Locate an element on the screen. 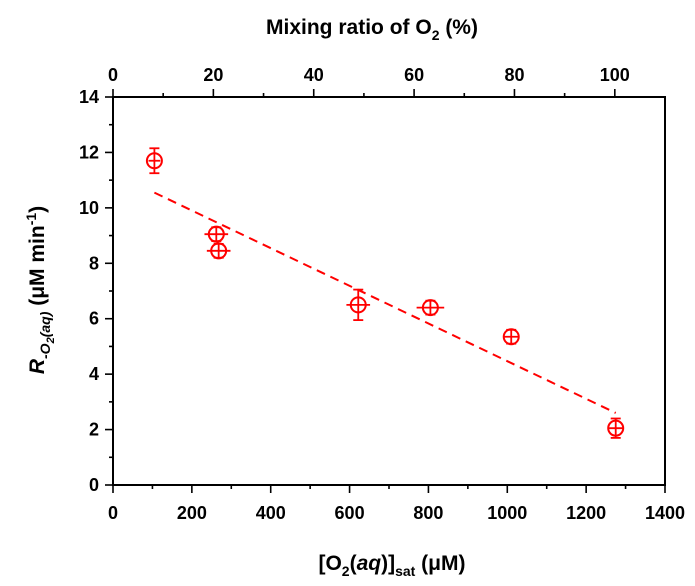  y-tick-label: 10 is located at coordinates (89, 208).